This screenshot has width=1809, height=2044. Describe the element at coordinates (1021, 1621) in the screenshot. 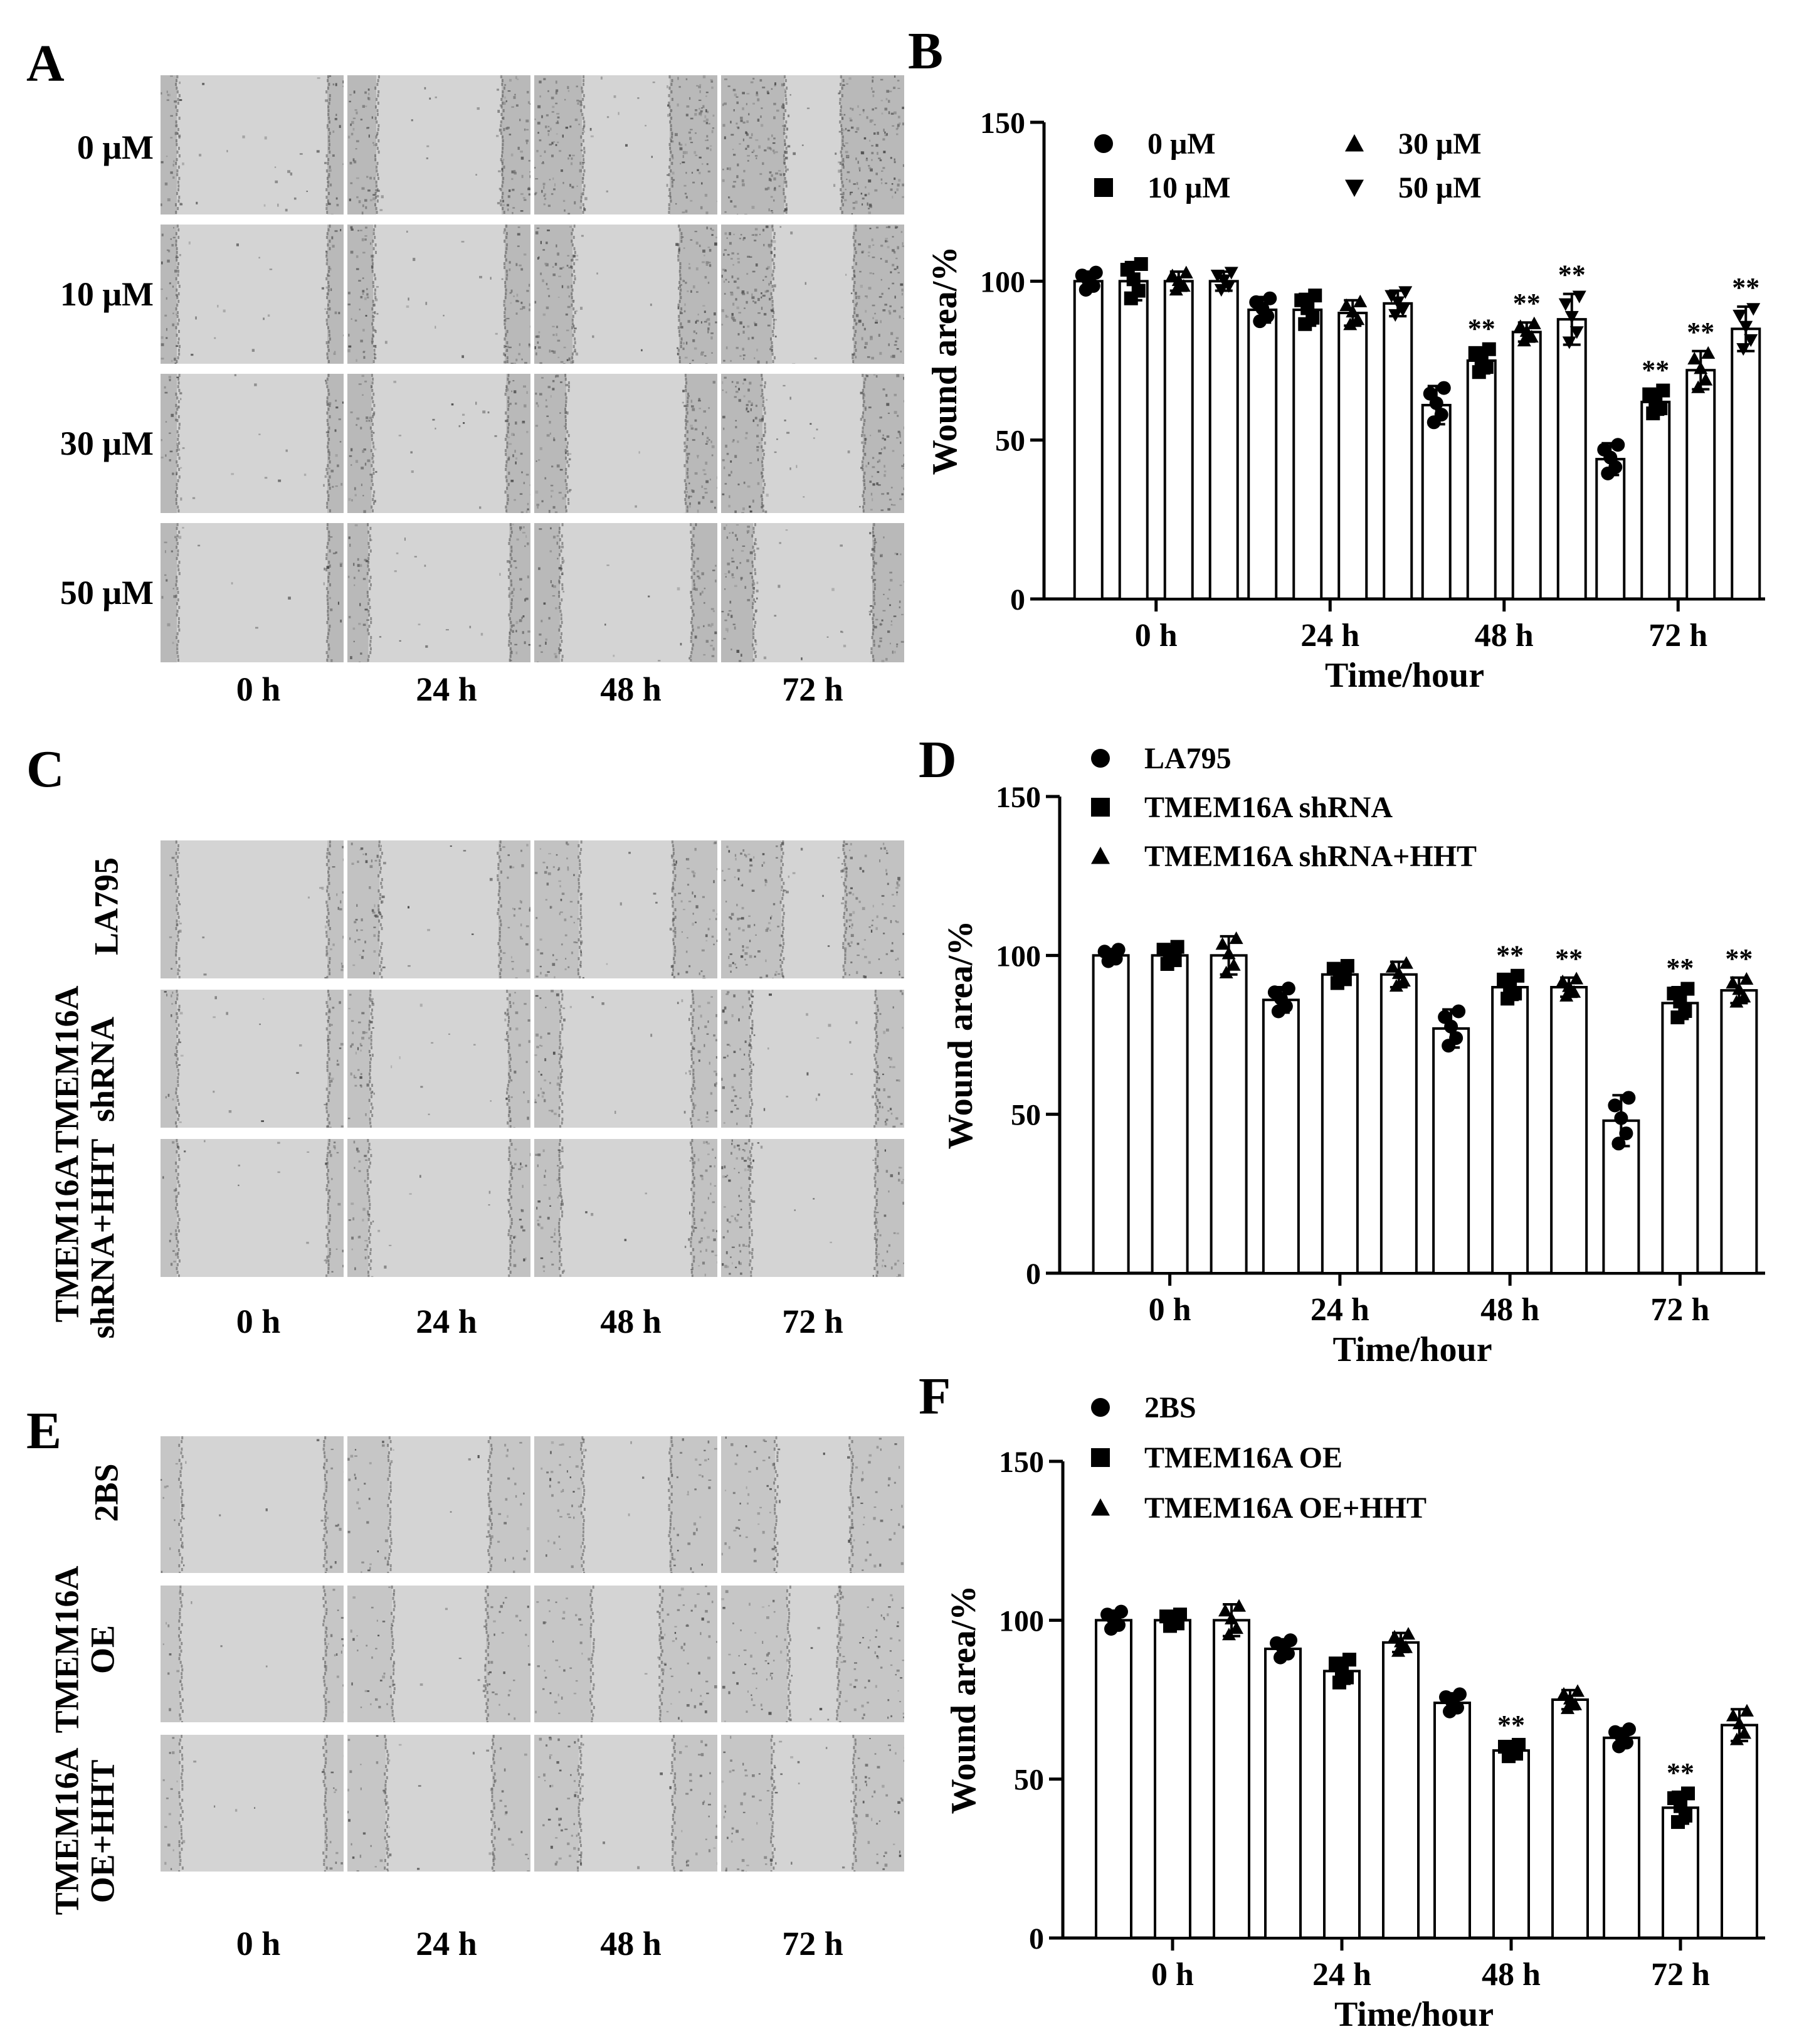

I see `y-tick-label-f-2: 100` at that location.